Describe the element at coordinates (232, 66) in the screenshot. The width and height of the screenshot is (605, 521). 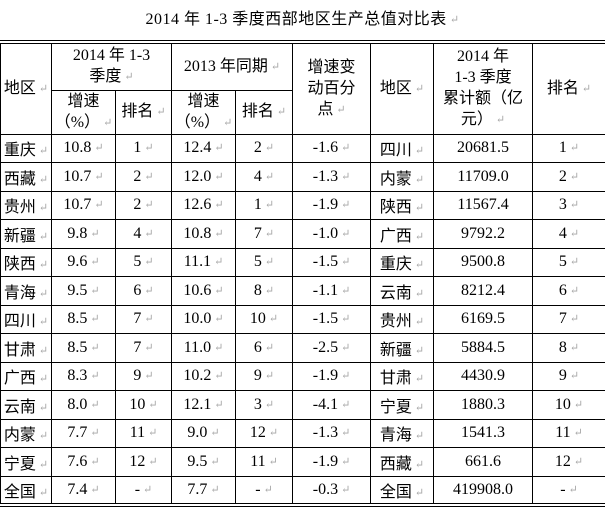
I see `header-period-2013: 2013 年同期 ↵` at that location.